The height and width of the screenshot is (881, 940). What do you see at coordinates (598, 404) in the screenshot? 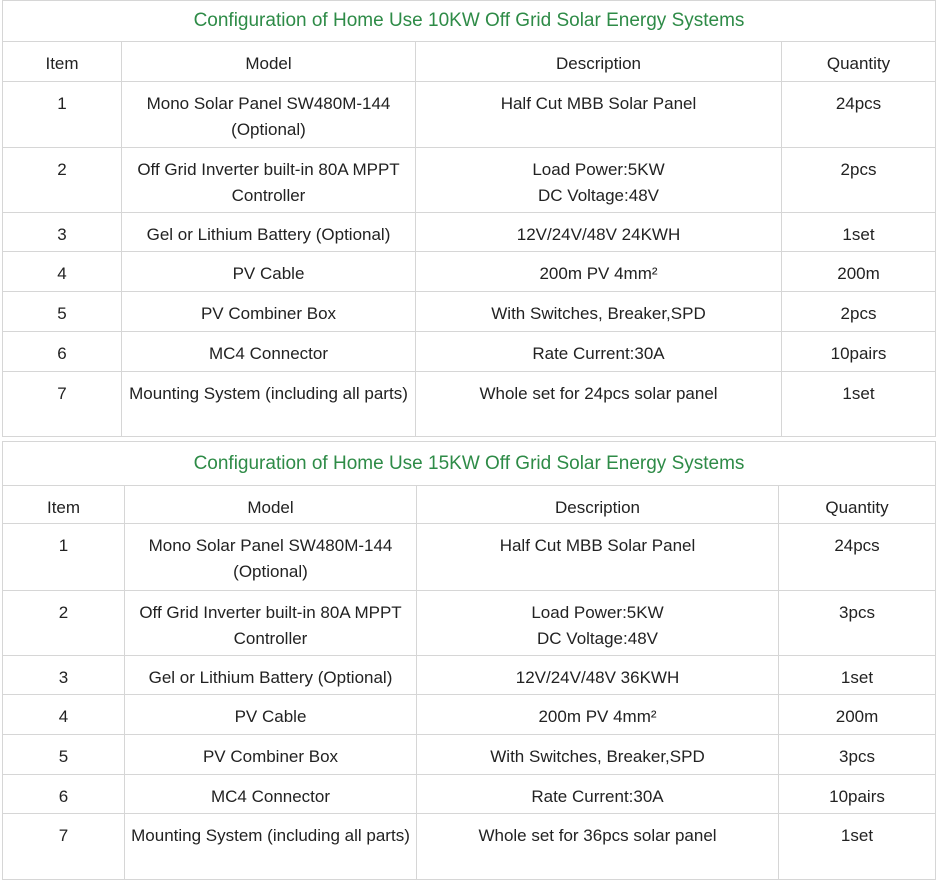
I see `cell-description: Whole set for 24pcs solar panel` at bounding box center [598, 404].